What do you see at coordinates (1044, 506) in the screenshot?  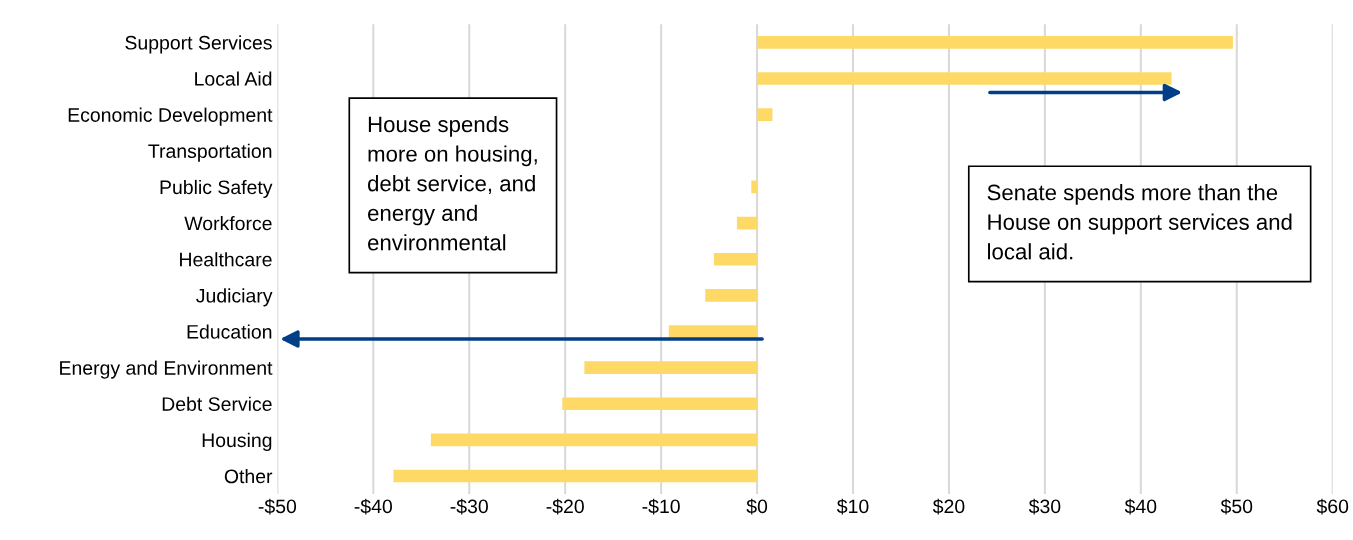 I see `x-tick-label: $30` at bounding box center [1044, 506].